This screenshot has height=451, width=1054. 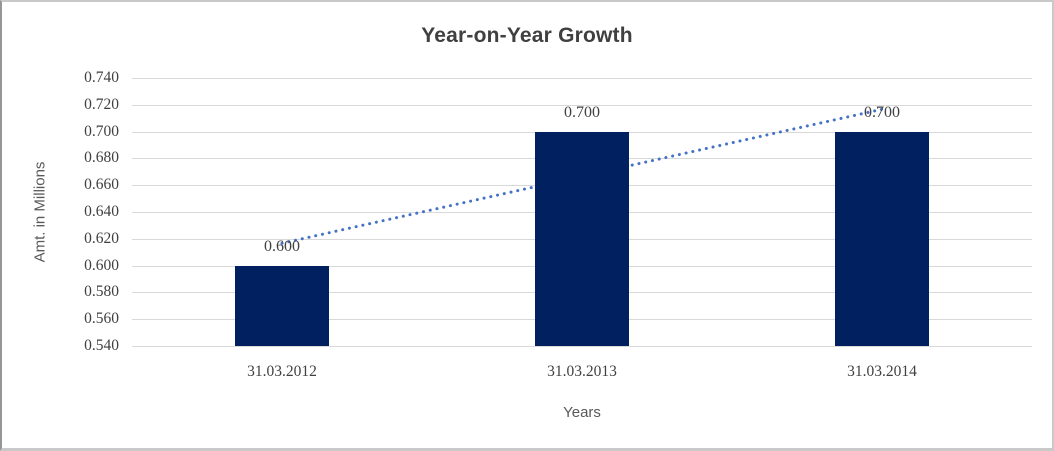 I want to click on x-axis-title: Years, so click(x=582, y=412).